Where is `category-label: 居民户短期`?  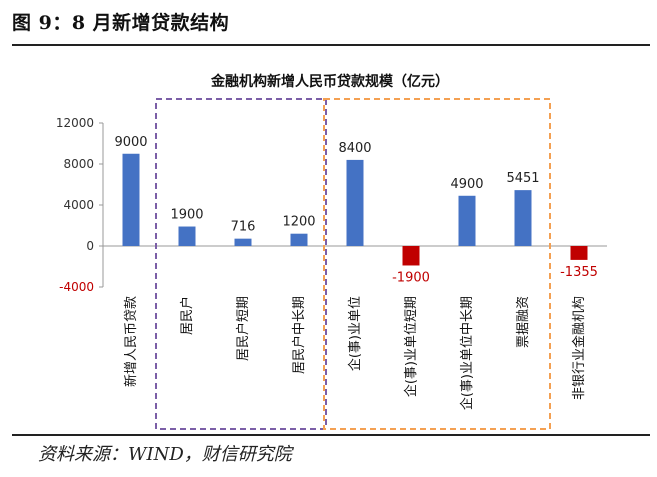
category-label: 居民户短期 is located at coordinates (243, 328).